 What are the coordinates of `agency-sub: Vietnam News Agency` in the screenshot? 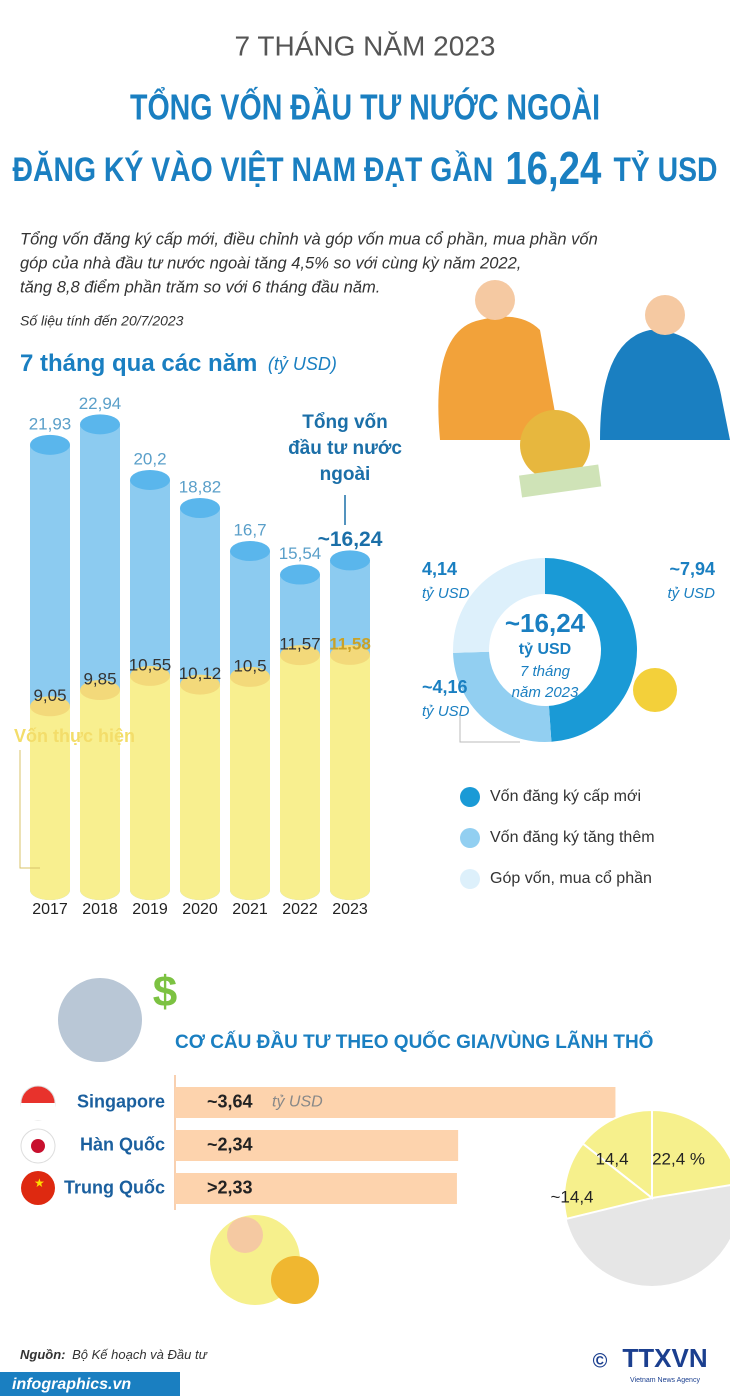 It's located at (665, 1380).